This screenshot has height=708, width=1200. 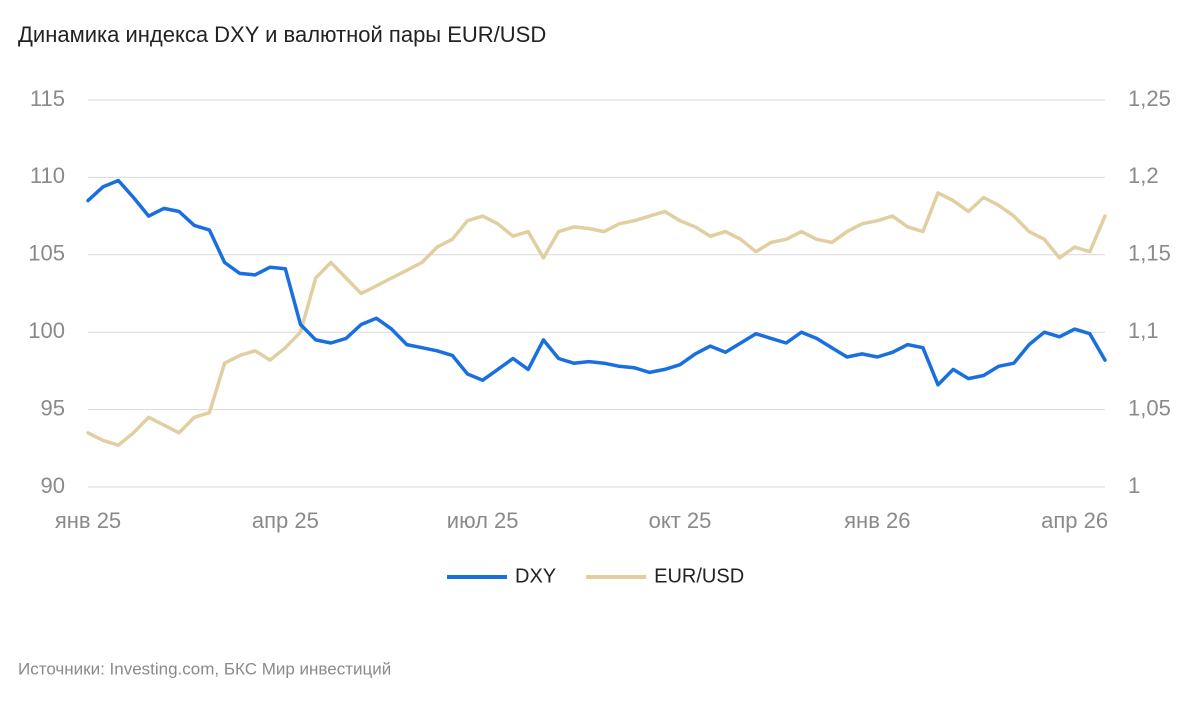 I want to click on legend-label: DXY, so click(x=535, y=576).